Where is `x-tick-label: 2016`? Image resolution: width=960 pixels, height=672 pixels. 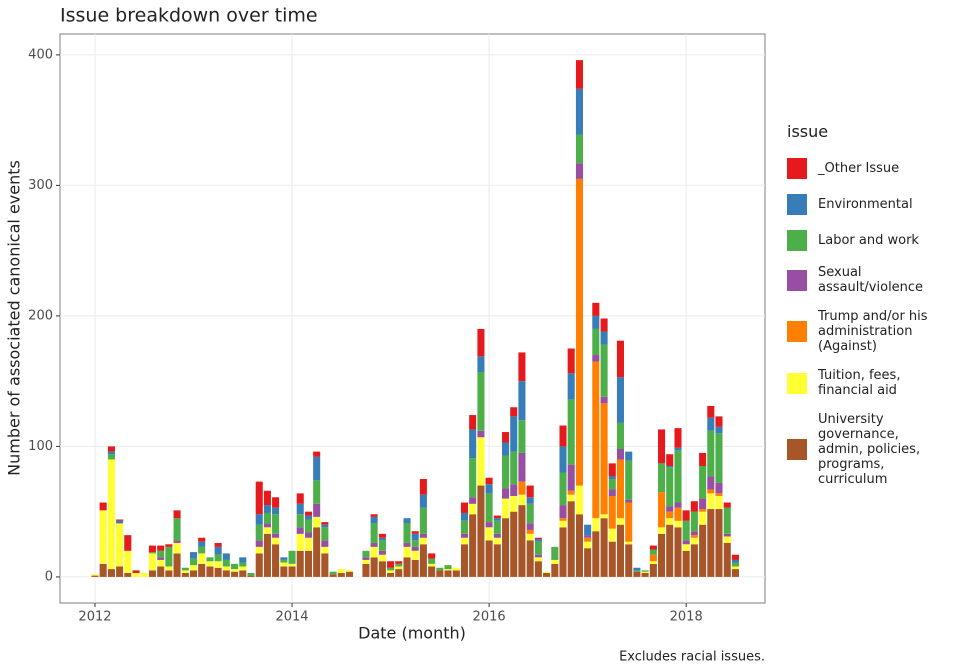
x-tick-label: 2016 is located at coordinates (489, 617).